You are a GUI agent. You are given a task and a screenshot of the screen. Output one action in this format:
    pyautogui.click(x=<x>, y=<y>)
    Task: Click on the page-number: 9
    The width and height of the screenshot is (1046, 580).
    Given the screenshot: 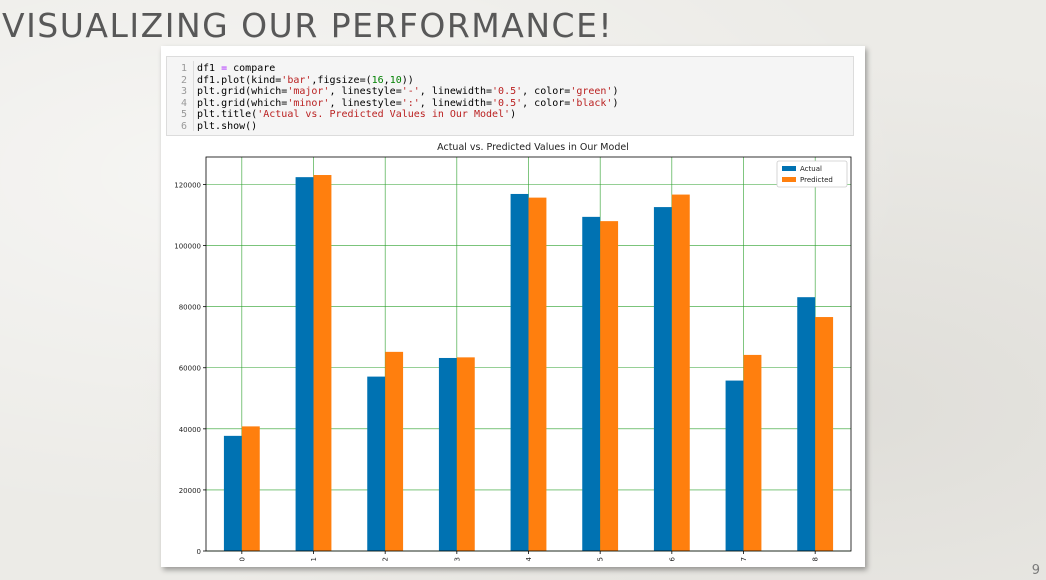 What is the action you would take?
    pyautogui.click(x=1035, y=570)
    